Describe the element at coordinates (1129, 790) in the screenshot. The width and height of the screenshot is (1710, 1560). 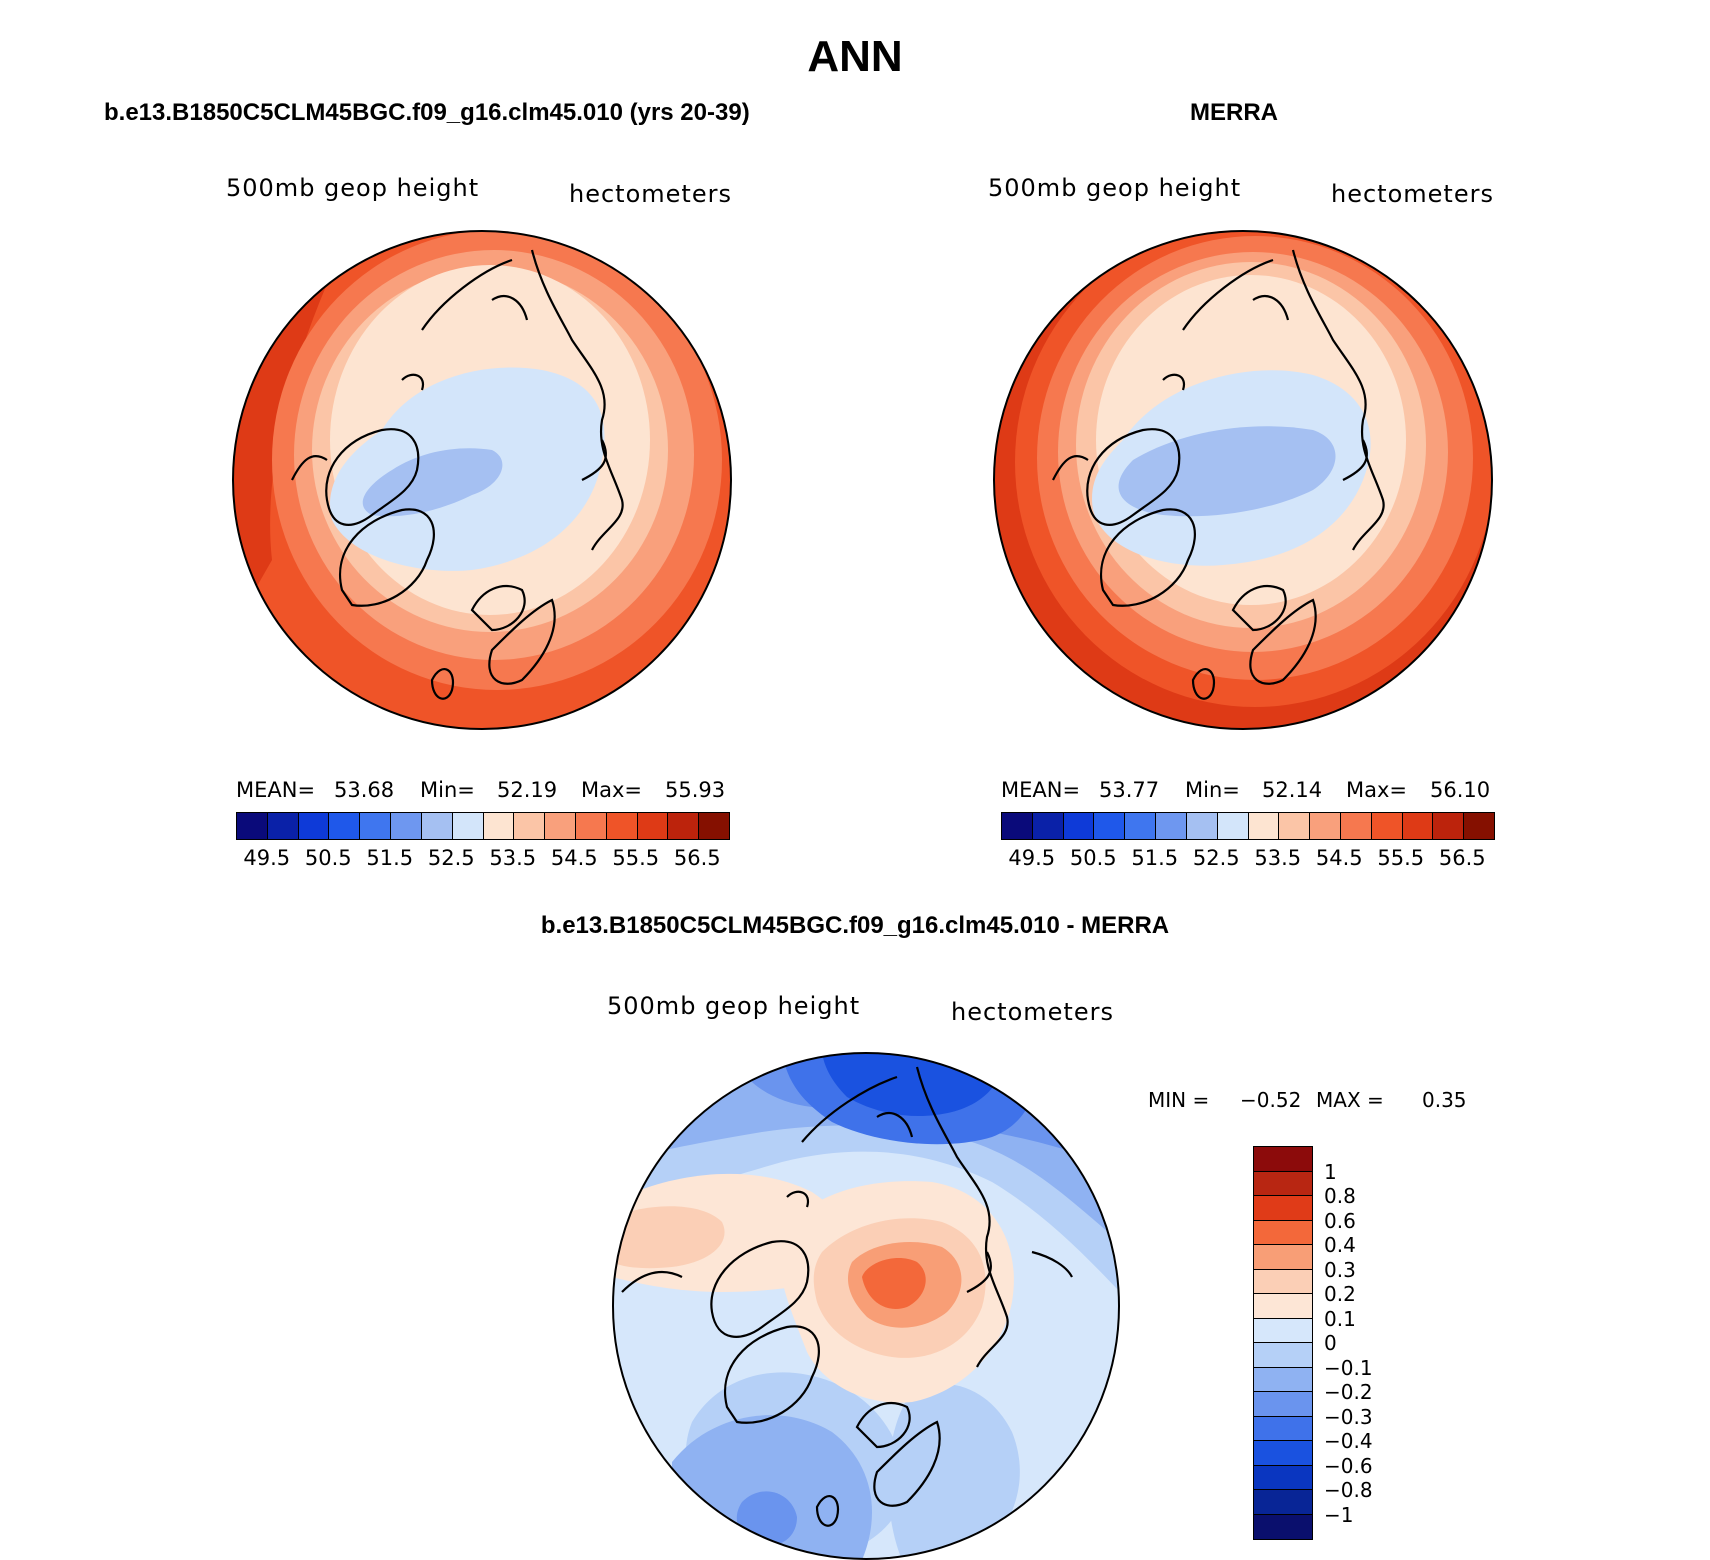
I see `panel-2-mean-value: 53.77` at that location.